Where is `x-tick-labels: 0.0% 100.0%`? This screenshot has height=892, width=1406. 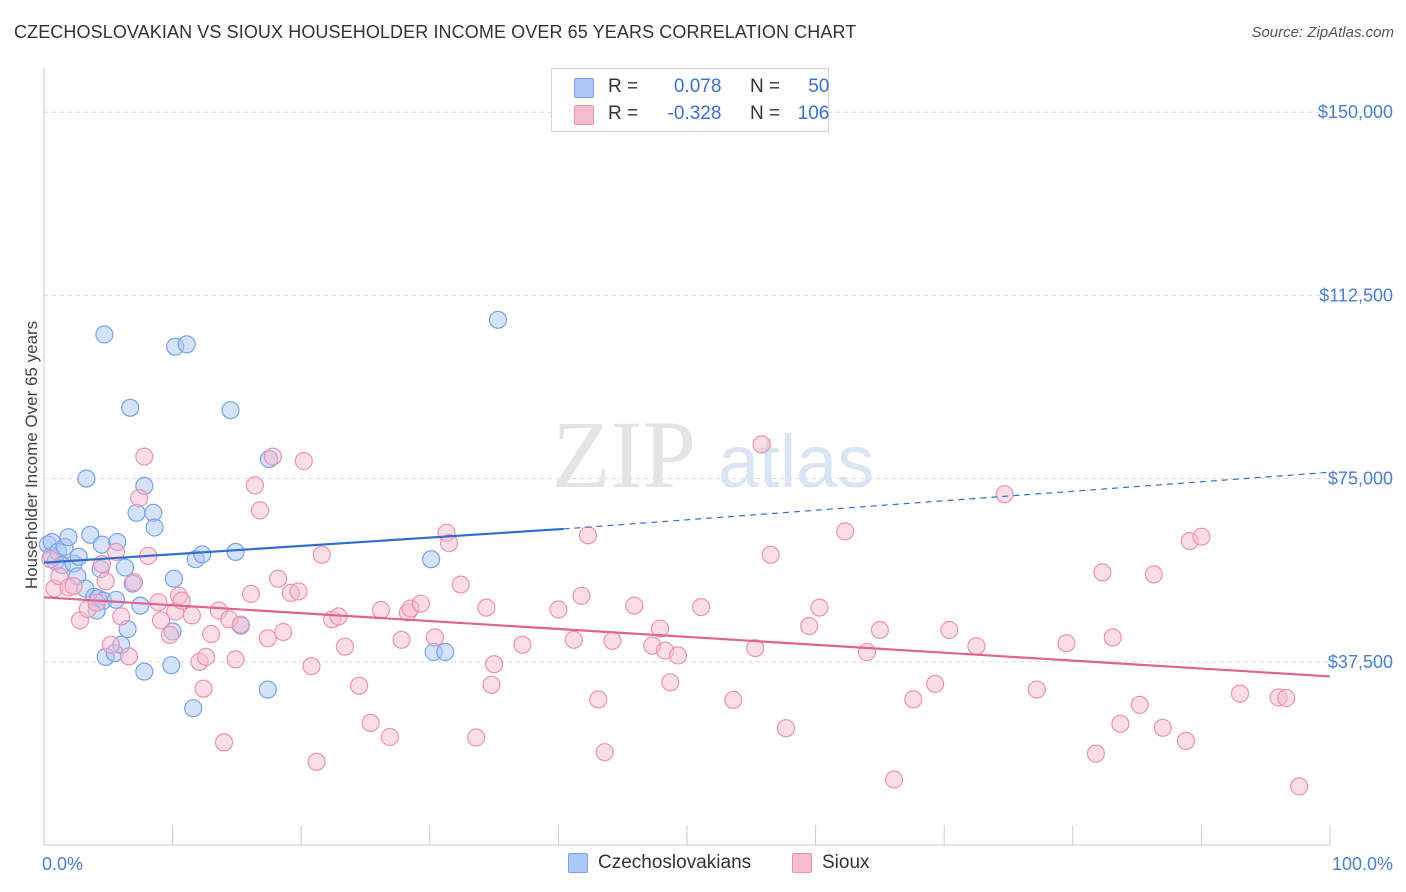
x-tick-labels: 0.0% 100.0% is located at coordinates (717, 864).